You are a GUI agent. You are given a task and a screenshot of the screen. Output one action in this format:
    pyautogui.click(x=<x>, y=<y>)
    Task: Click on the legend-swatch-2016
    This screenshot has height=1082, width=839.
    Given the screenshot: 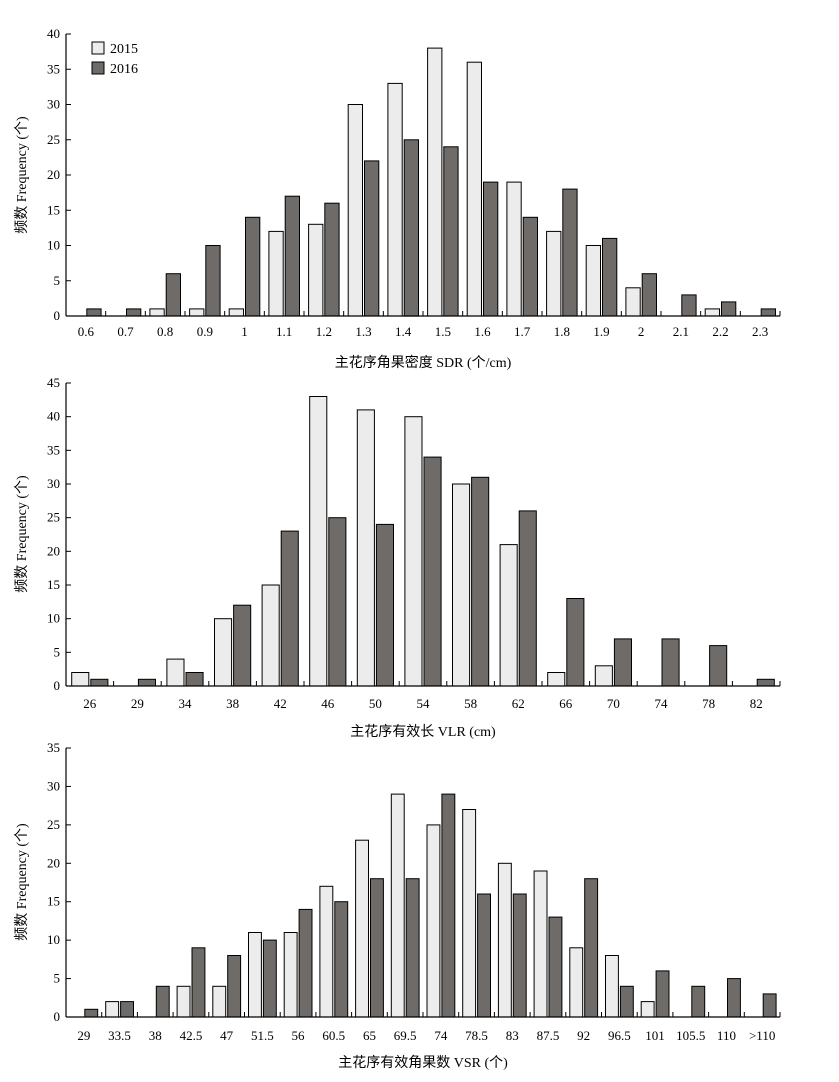 What is the action you would take?
    pyautogui.click(x=98, y=68)
    